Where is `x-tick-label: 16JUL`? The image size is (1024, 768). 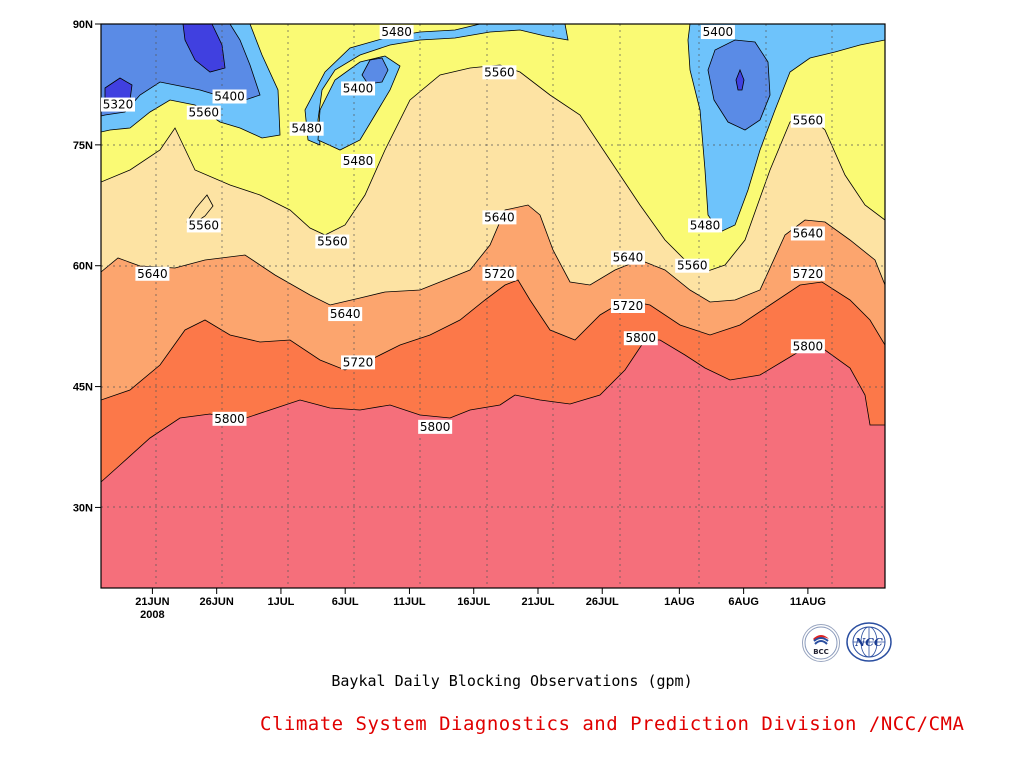 x-tick-label: 16JUL is located at coordinates (473, 602).